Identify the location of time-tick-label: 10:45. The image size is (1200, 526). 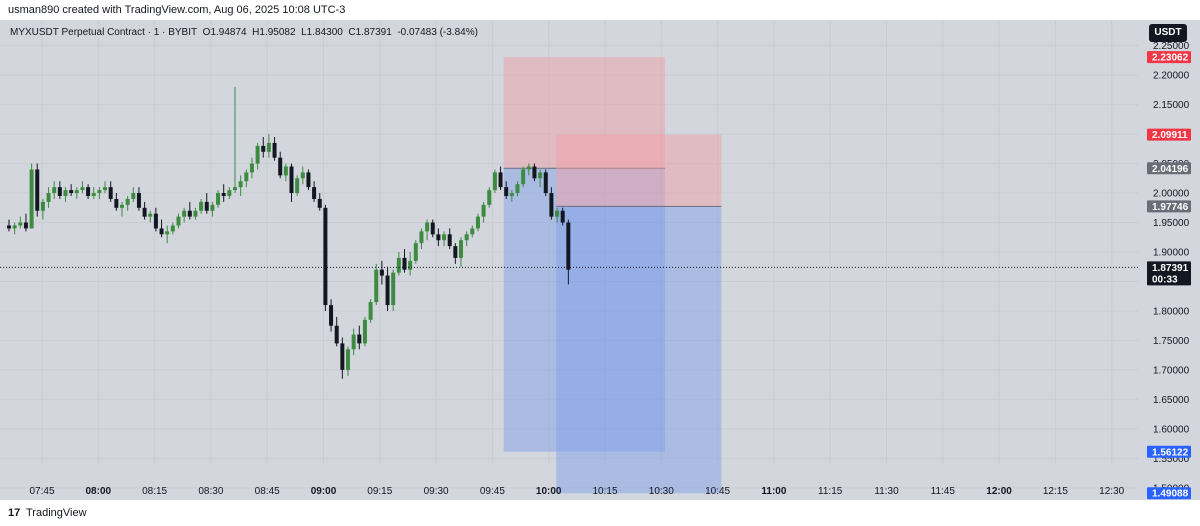
(717, 491).